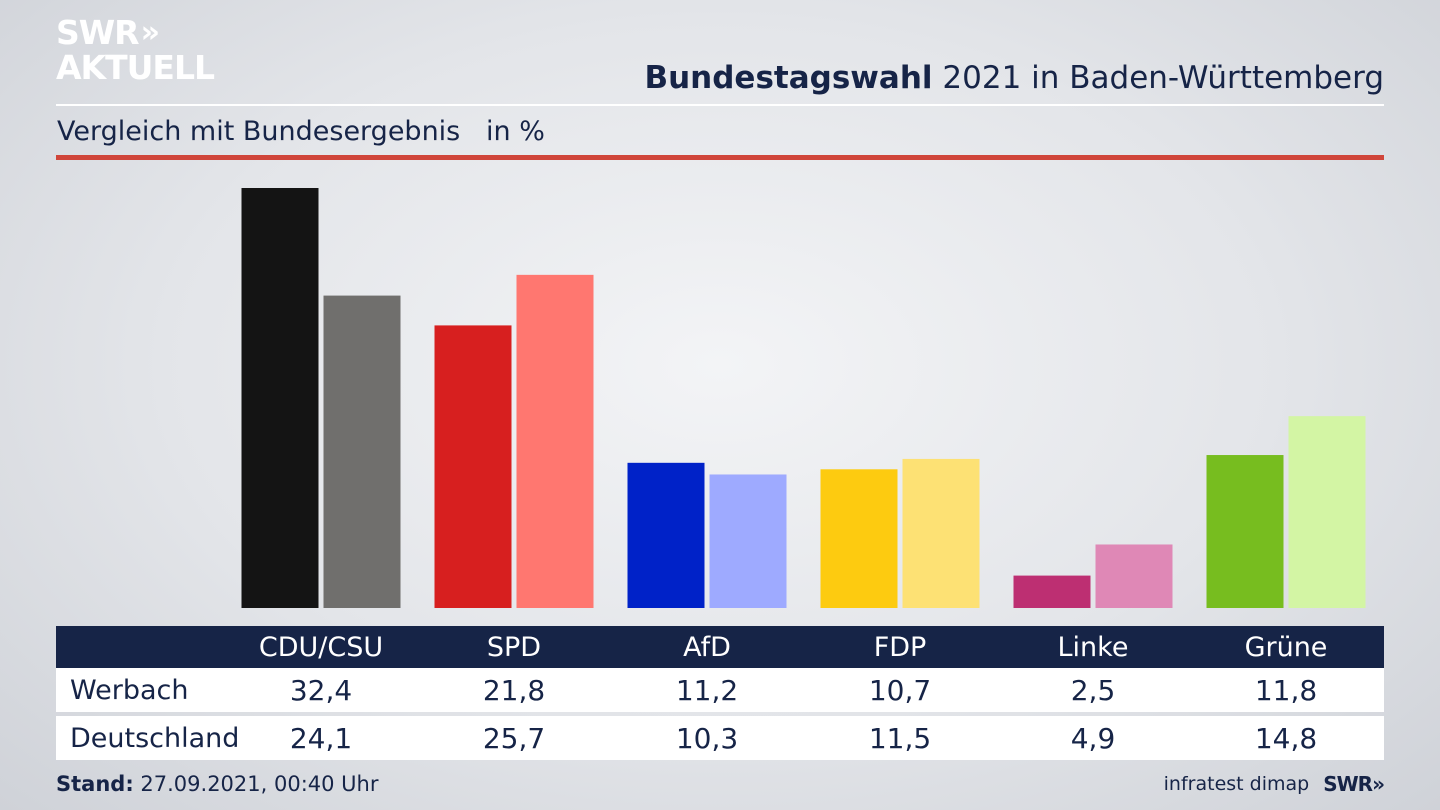  I want to click on column-header-spd: SPD, so click(514, 647).